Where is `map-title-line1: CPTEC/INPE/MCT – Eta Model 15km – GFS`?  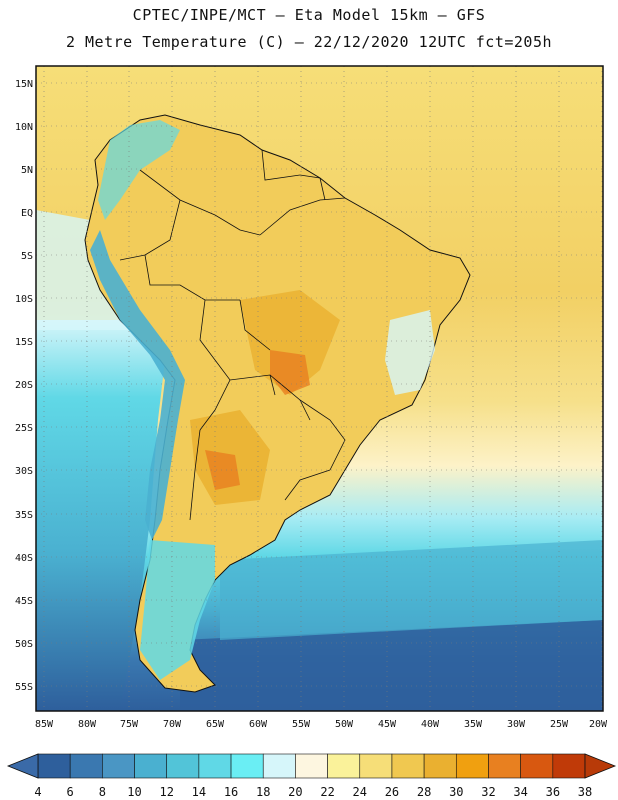 map-title-line1: CPTEC/INPE/MCT – Eta Model 15km – GFS is located at coordinates (309, 15).